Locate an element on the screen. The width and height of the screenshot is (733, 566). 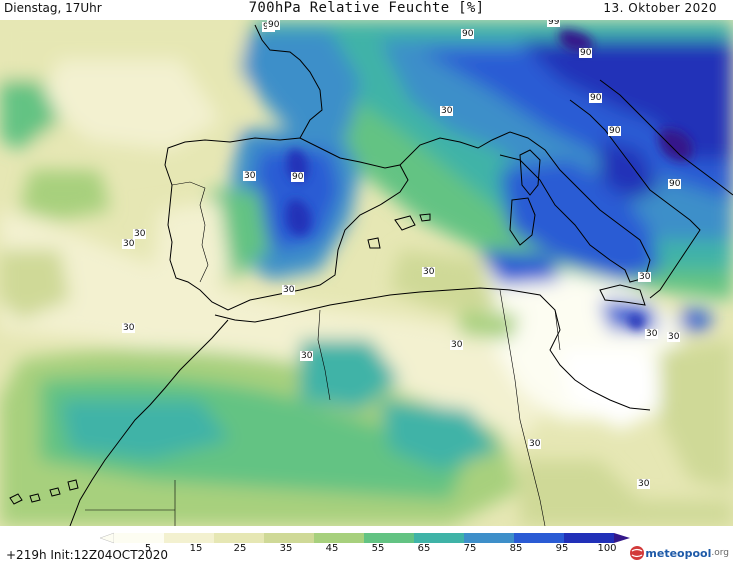
colorbar-swatches is located at coordinates (364, 538).